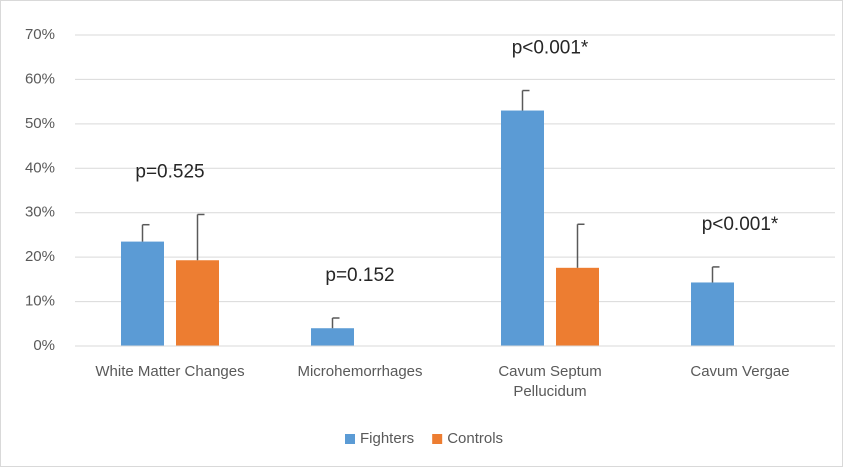 This screenshot has height=467, width=843. I want to click on annotation: p=0.152, so click(359, 275).